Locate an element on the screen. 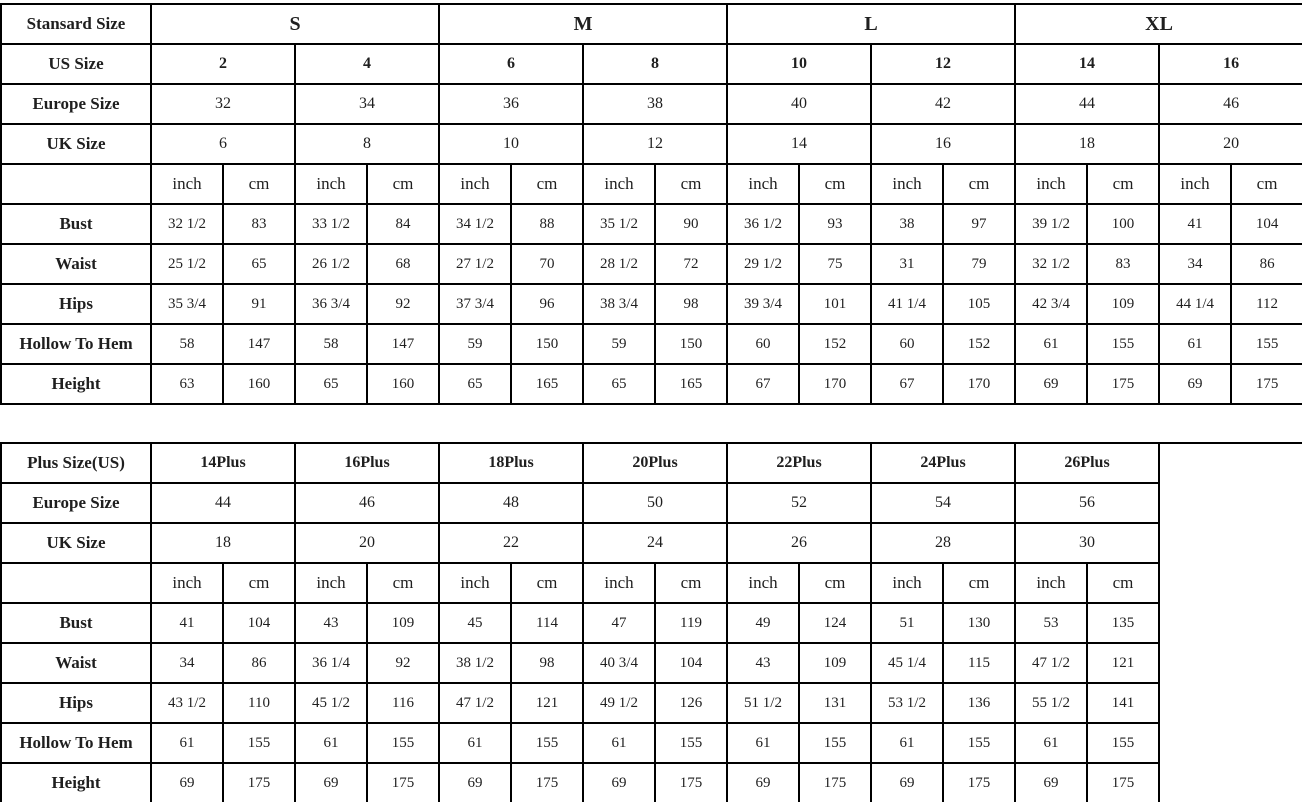  europe-size-label: Europe Size is located at coordinates (76, 104).